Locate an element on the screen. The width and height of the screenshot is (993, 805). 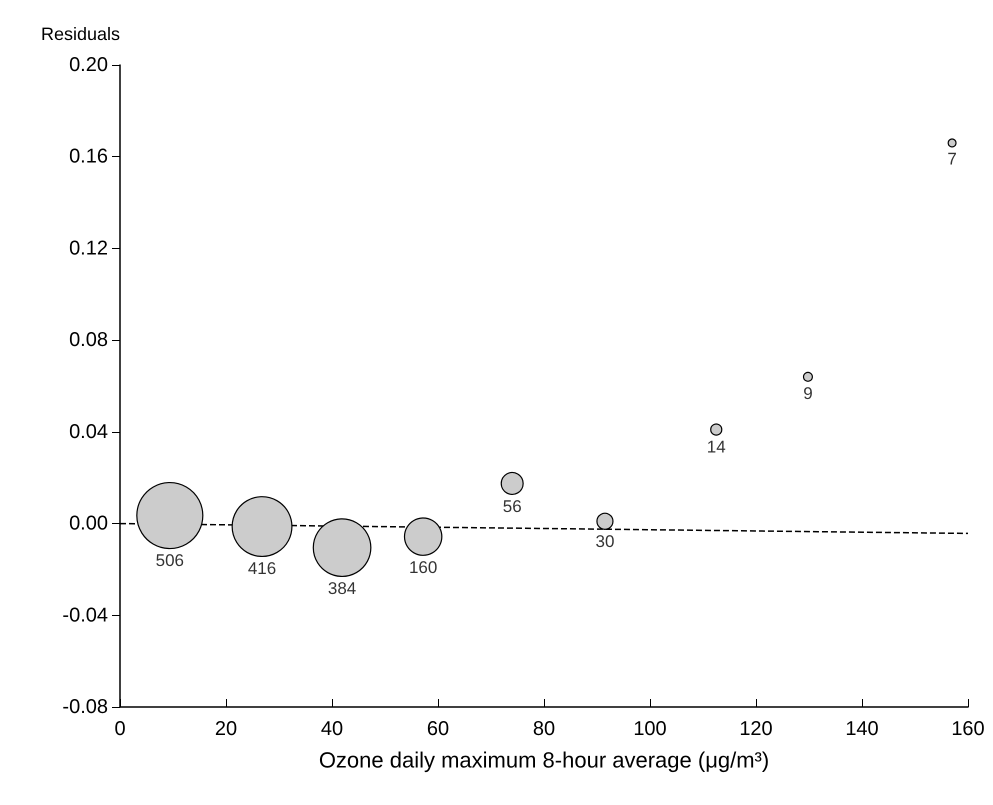
x-tick-label: 20 is located at coordinates (226, 729).